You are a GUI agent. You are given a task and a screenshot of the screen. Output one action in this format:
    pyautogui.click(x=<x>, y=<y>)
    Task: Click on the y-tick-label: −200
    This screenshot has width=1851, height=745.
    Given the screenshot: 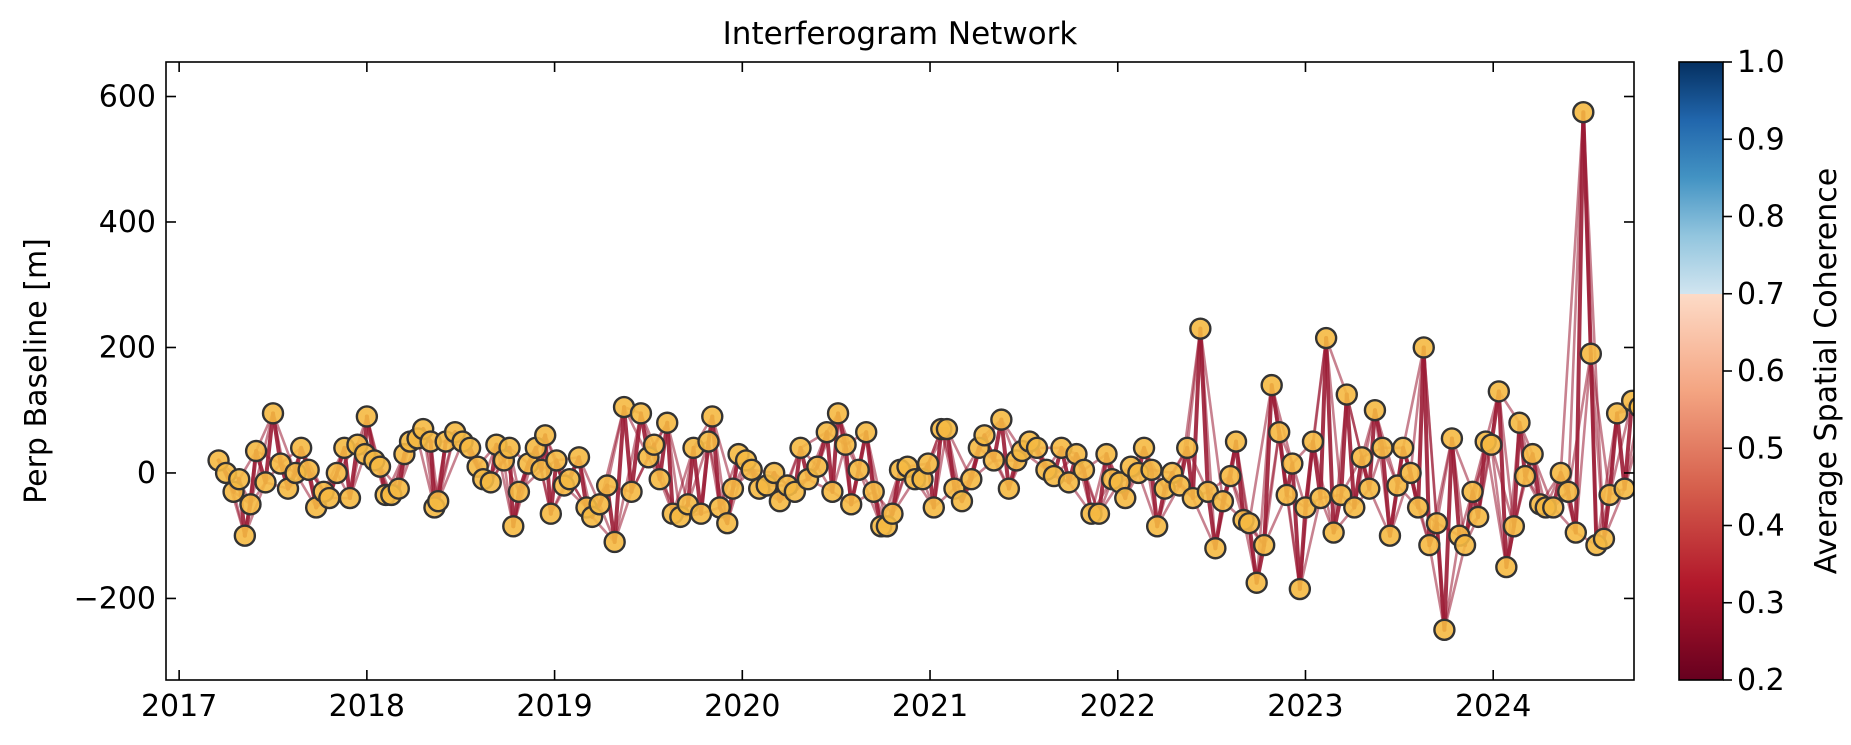 What is the action you would take?
    pyautogui.click(x=115, y=598)
    